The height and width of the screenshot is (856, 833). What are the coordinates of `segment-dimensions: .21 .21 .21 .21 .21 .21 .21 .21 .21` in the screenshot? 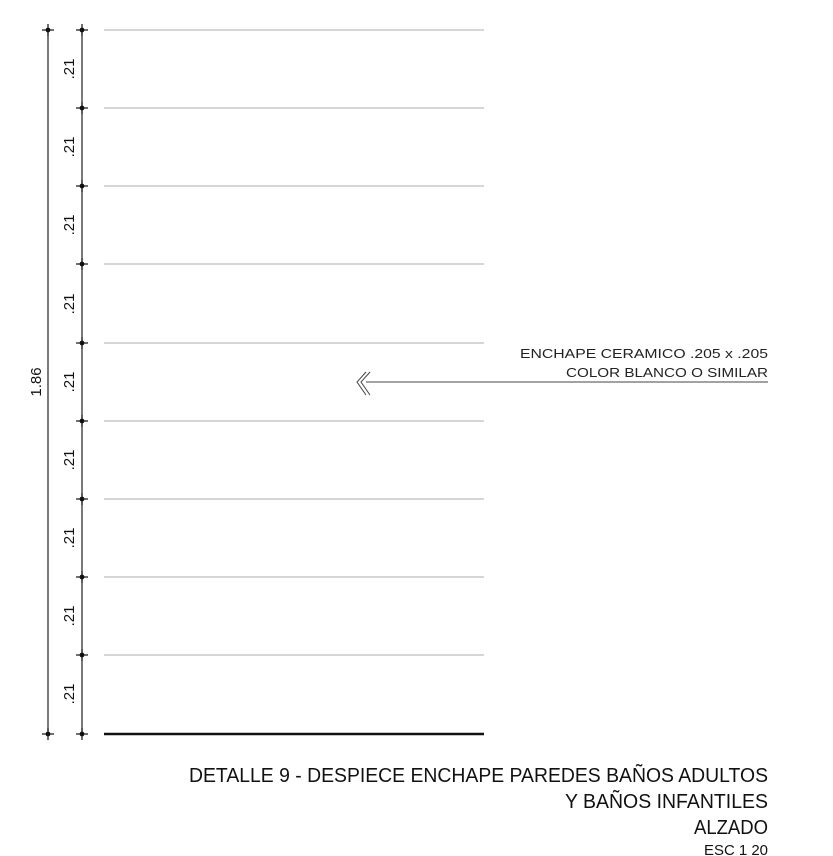 It's located at (74, 382).